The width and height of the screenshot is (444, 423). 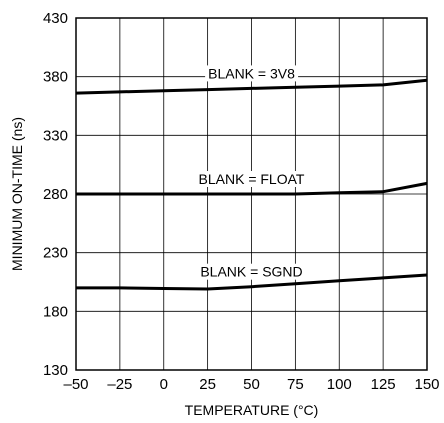 What do you see at coordinates (164, 384) in the screenshot?
I see `x-tick-label: 0` at bounding box center [164, 384].